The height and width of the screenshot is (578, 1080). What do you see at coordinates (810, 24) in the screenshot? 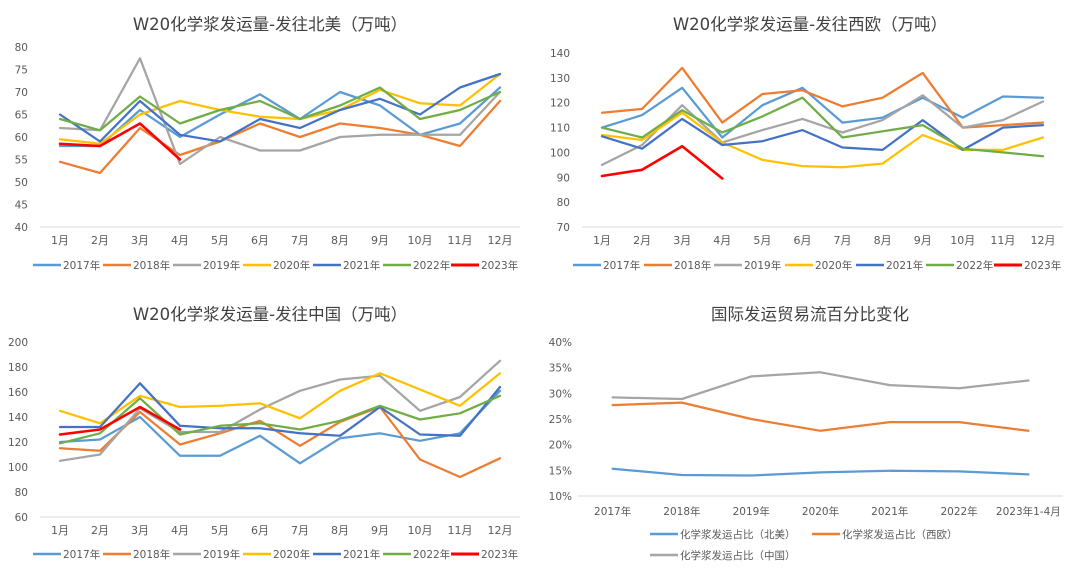
I see `chart-title: W20化学浆发运量-发往西欧（万吨）` at bounding box center [810, 24].